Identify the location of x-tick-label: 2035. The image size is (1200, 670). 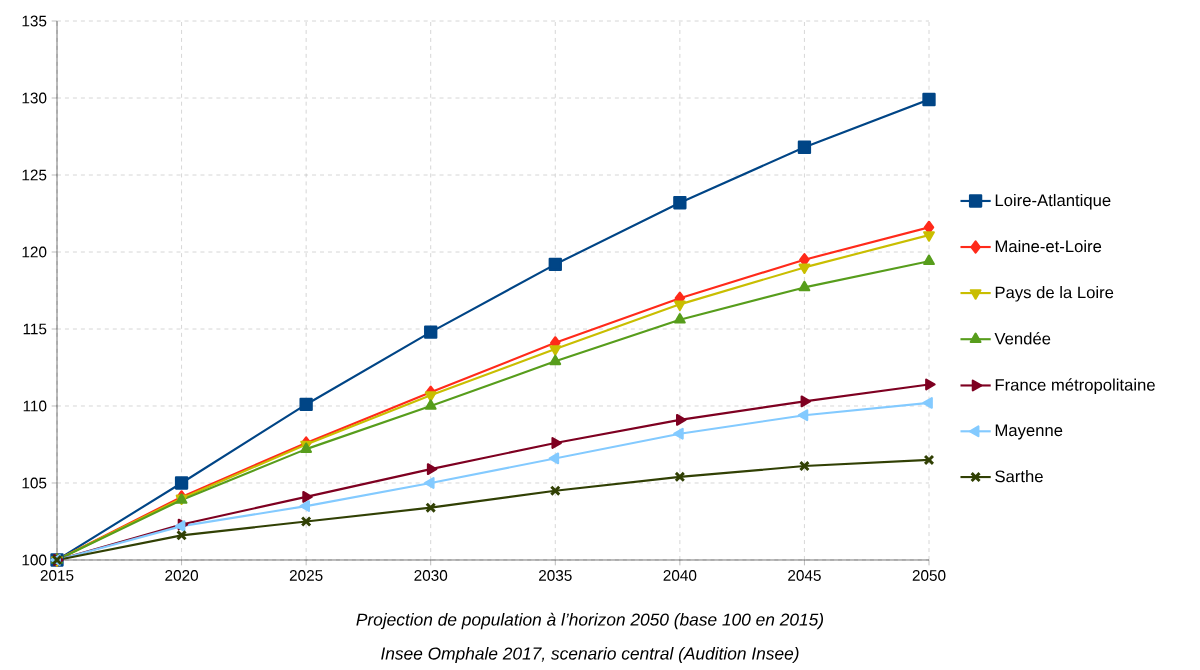
(555, 575).